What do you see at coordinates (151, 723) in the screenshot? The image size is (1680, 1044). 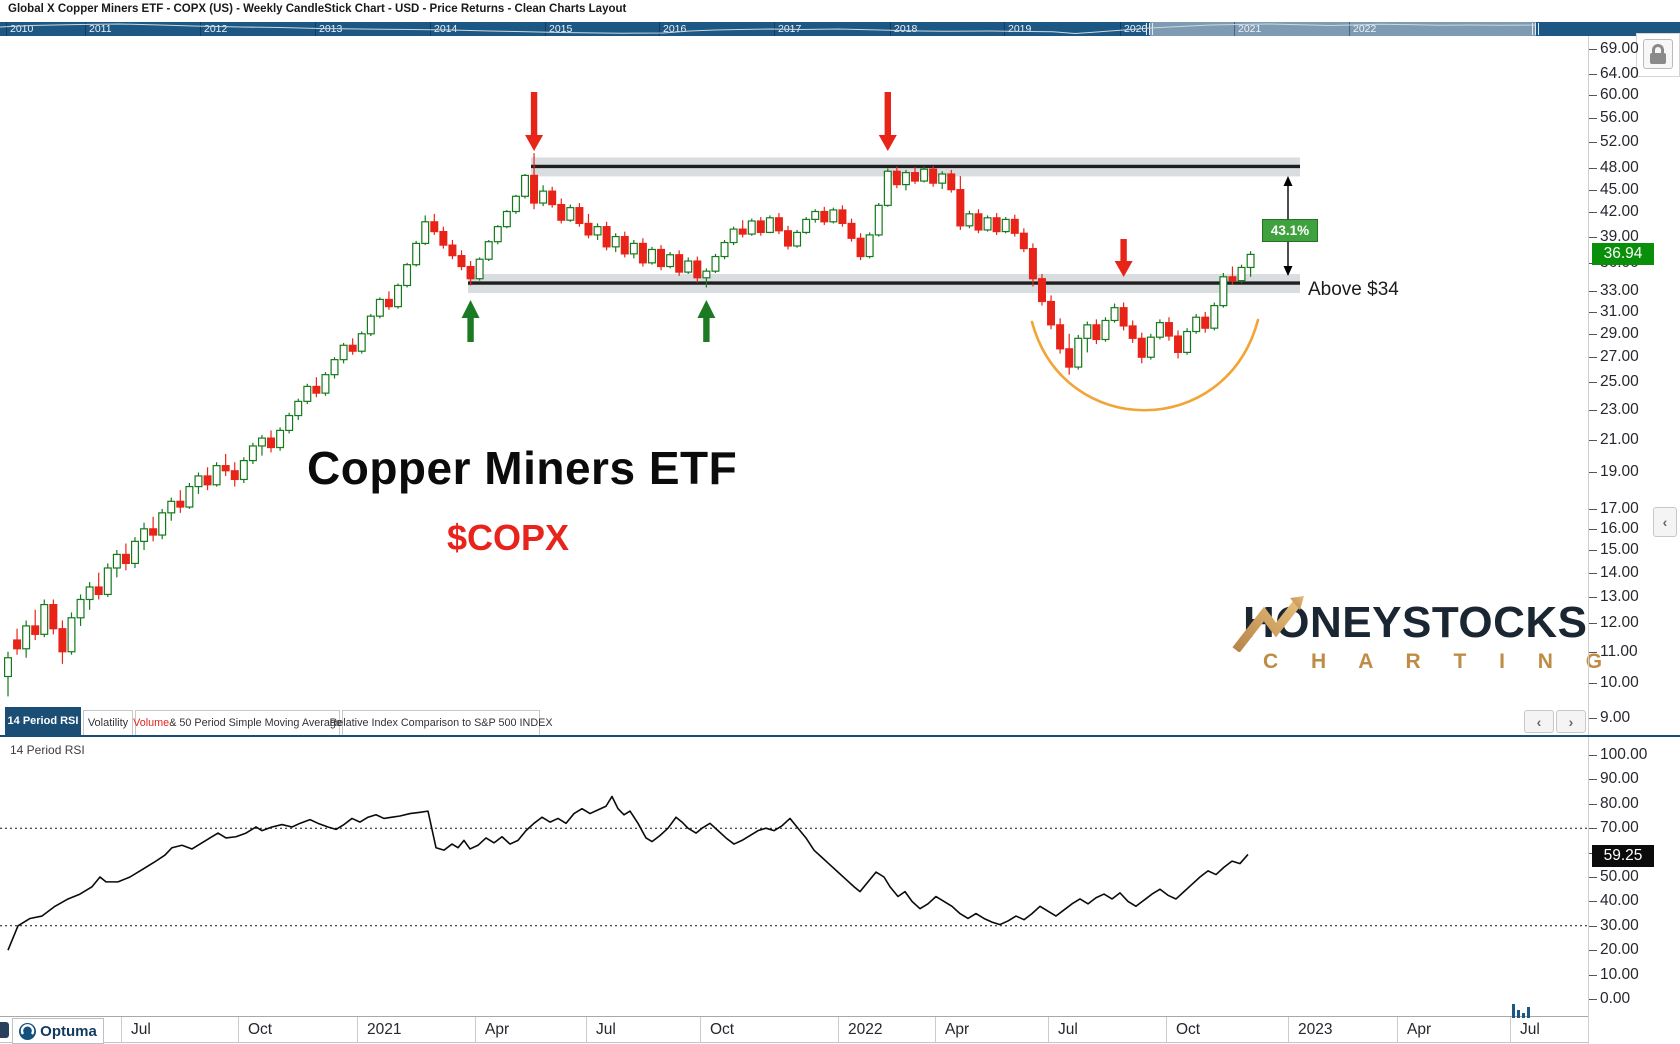 I see `tab-volume-red-text: Volume` at bounding box center [151, 723].